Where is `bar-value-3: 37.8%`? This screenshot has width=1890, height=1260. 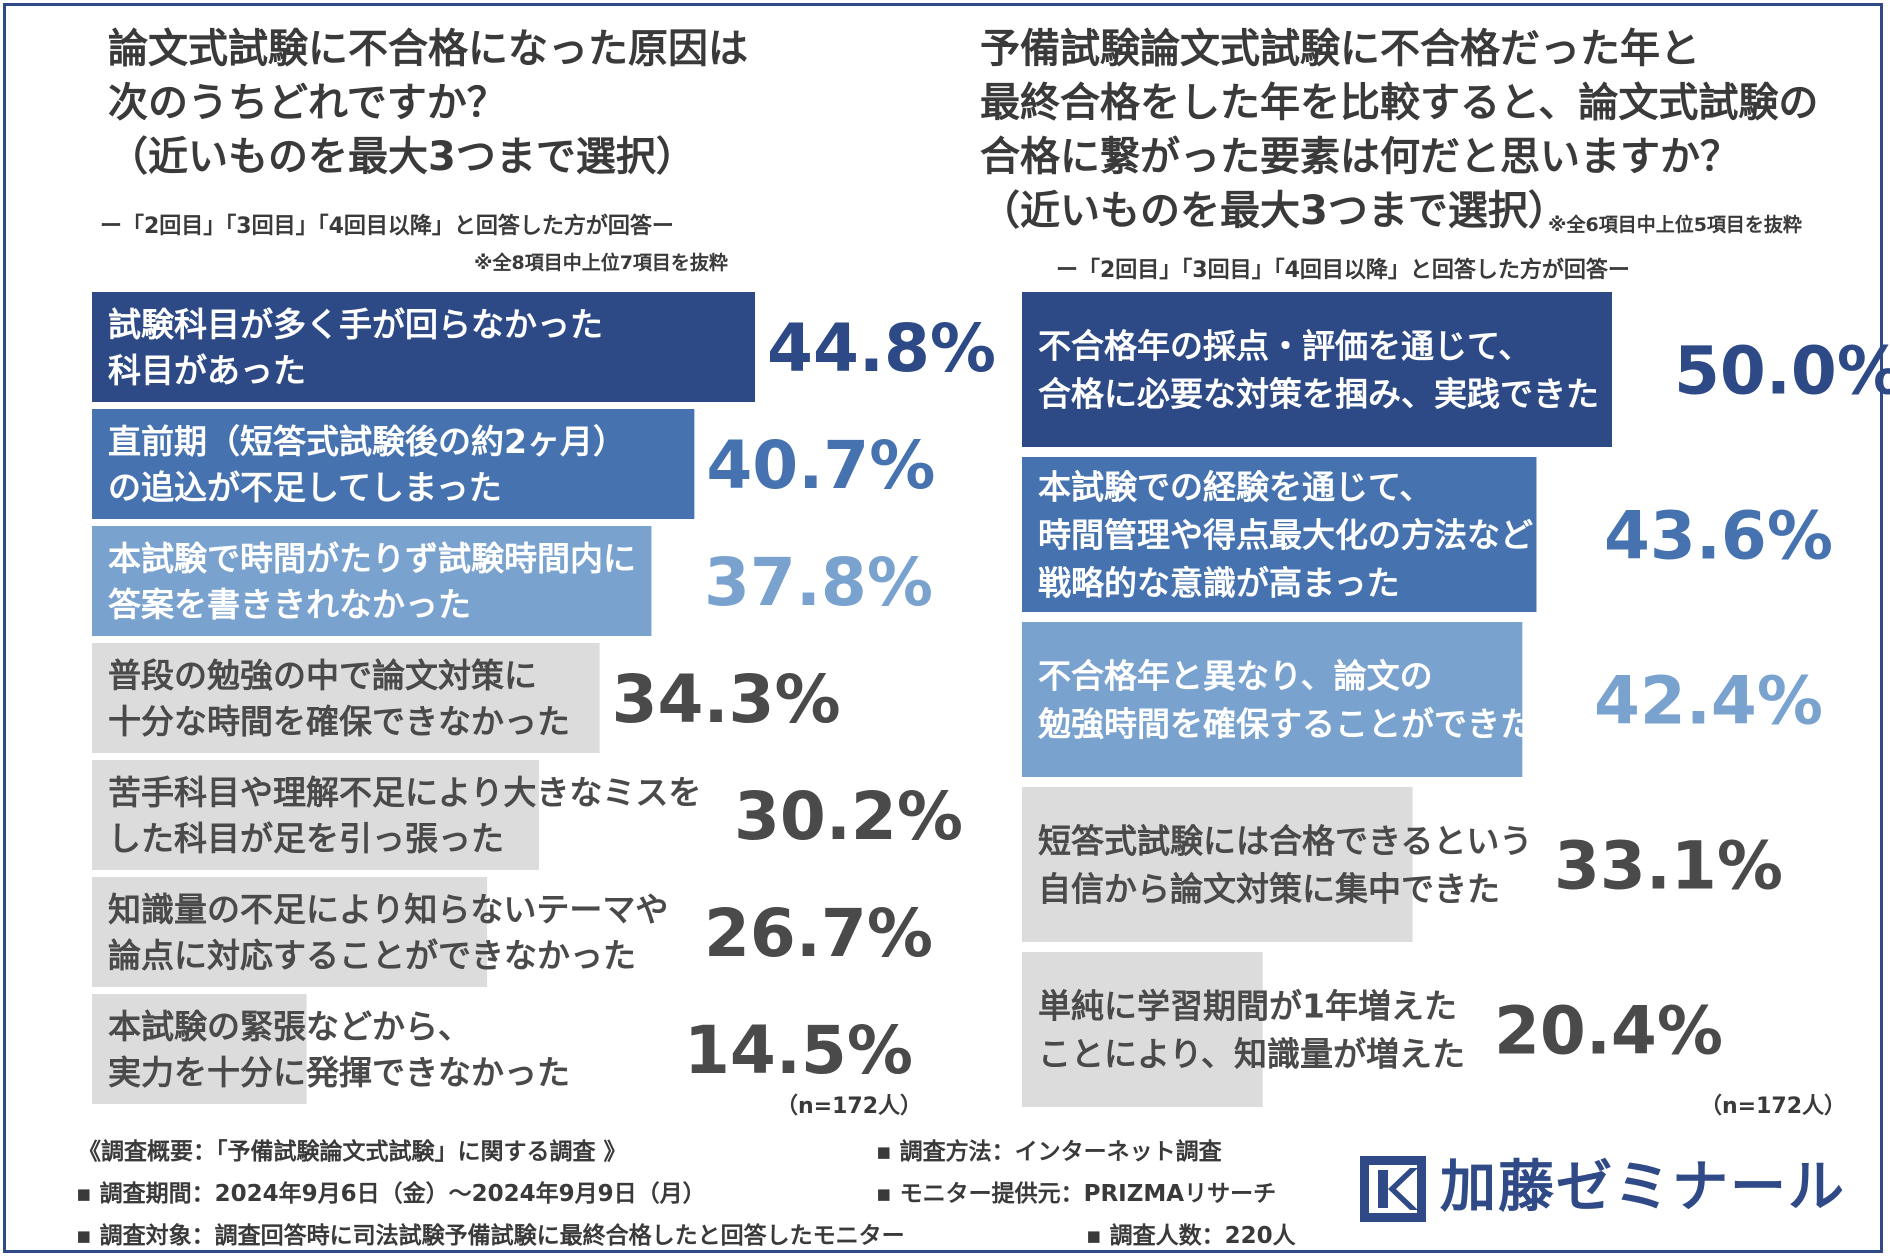
bar-value-3: 37.8% is located at coordinates (818, 582).